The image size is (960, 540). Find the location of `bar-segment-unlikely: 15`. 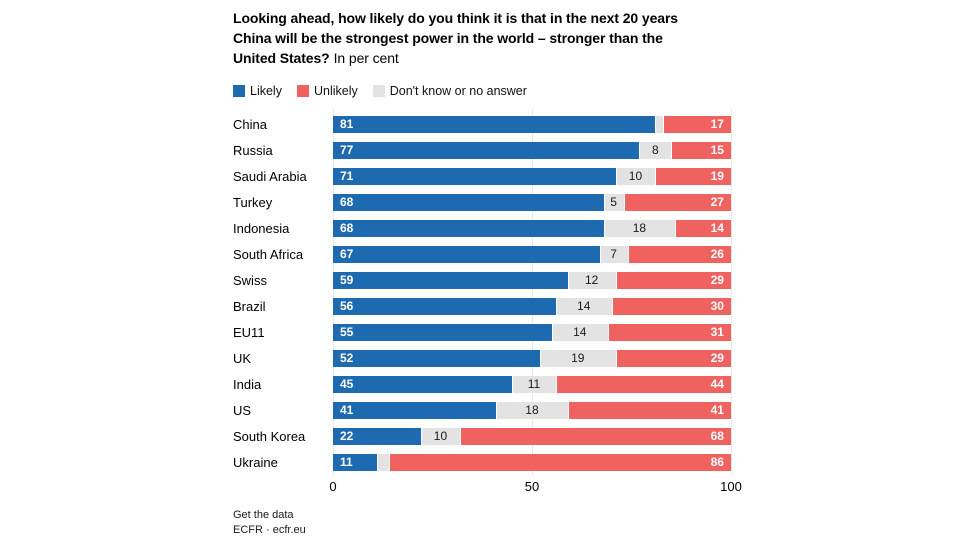

bar-segment-unlikely: 15 is located at coordinates (701, 150).